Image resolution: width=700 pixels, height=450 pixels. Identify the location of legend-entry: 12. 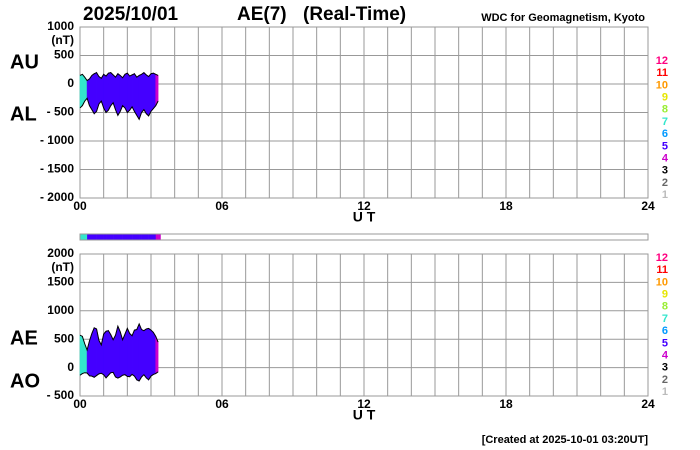
(662, 61).